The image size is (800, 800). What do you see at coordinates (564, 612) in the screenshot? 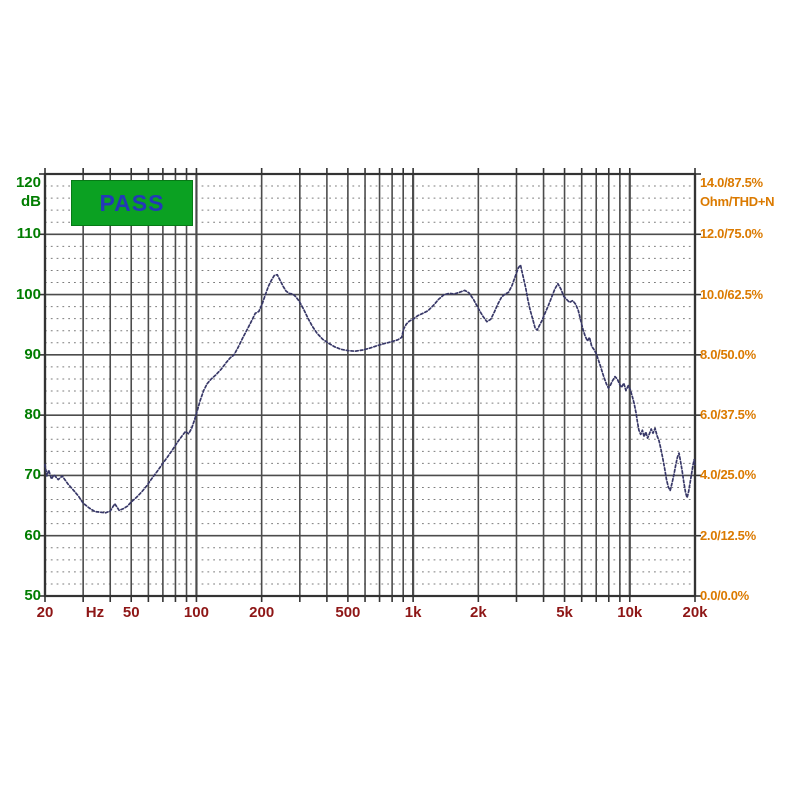
I see `x-axis-label: 5k` at bounding box center [564, 612].